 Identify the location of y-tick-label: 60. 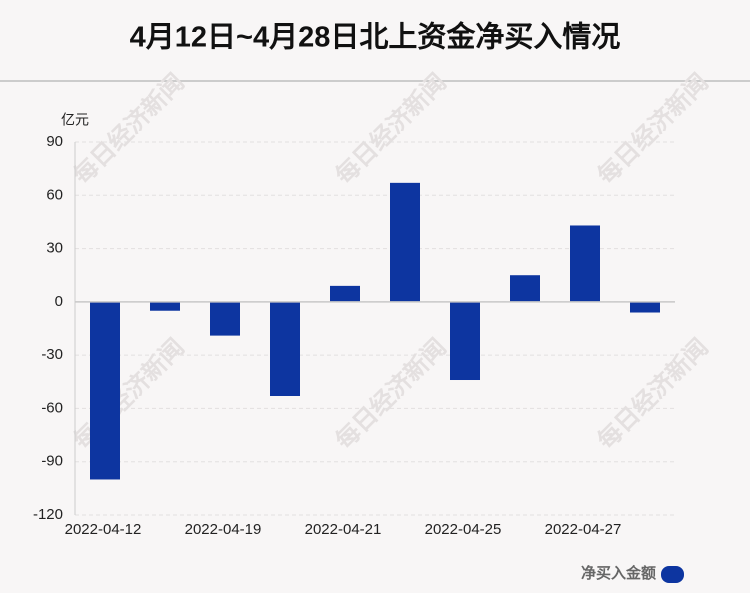
(54, 194).